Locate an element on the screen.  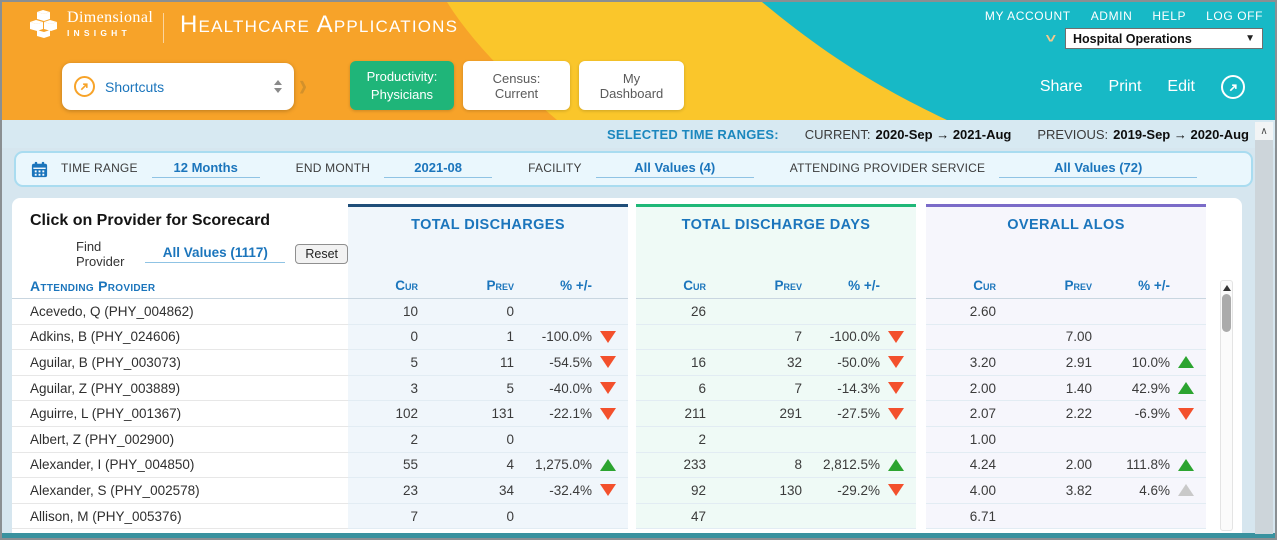
share-button: Share is located at coordinates (1061, 86).